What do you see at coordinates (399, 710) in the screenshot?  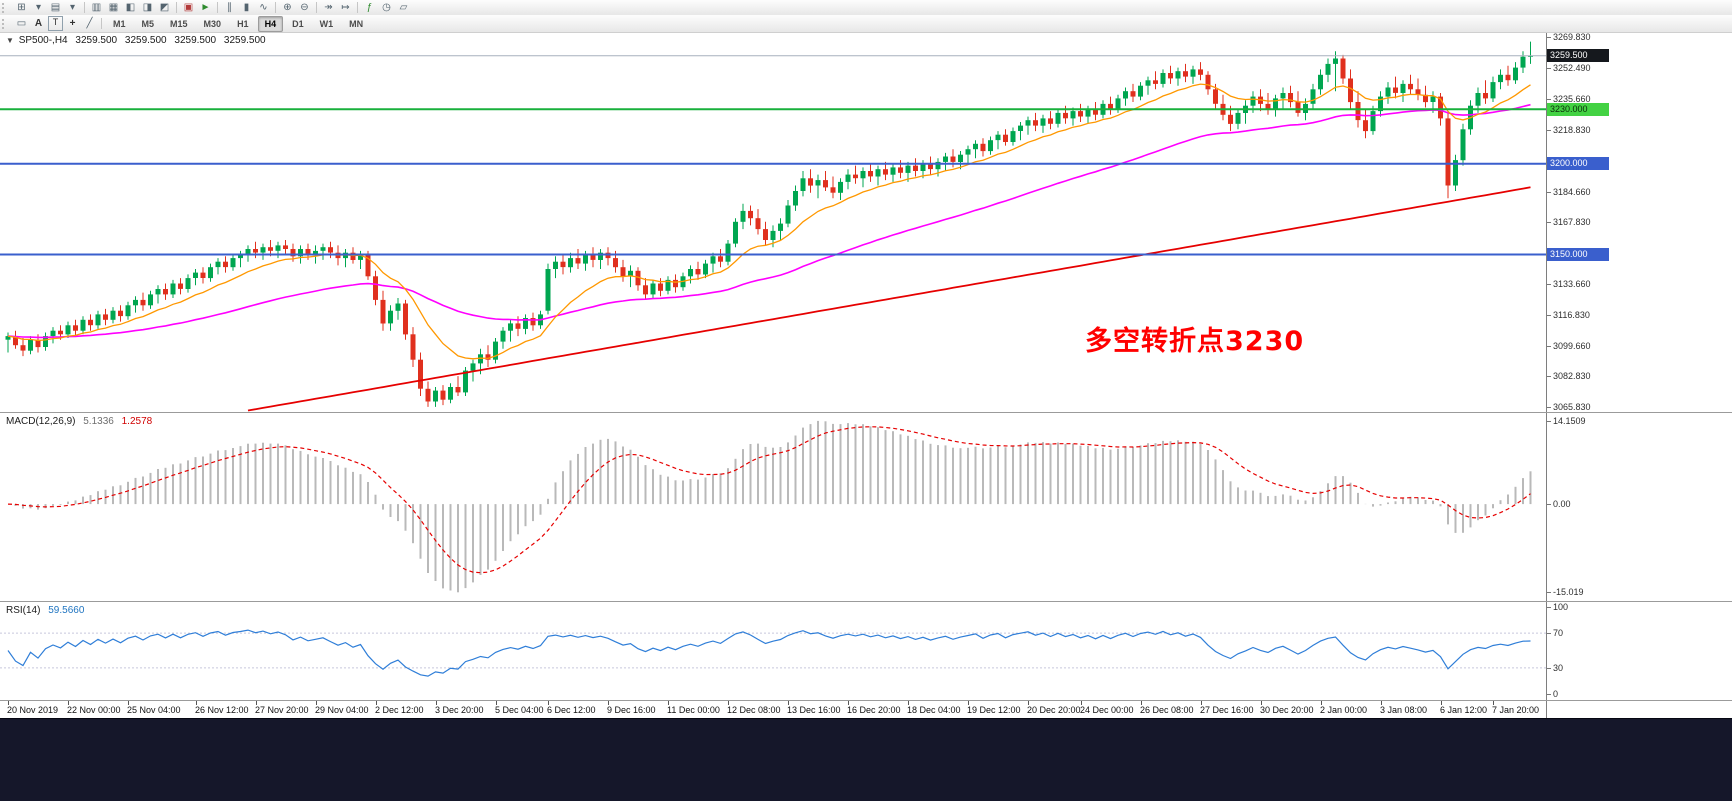 I see `time-axis-label: 2 Dec 12:00` at bounding box center [399, 710].